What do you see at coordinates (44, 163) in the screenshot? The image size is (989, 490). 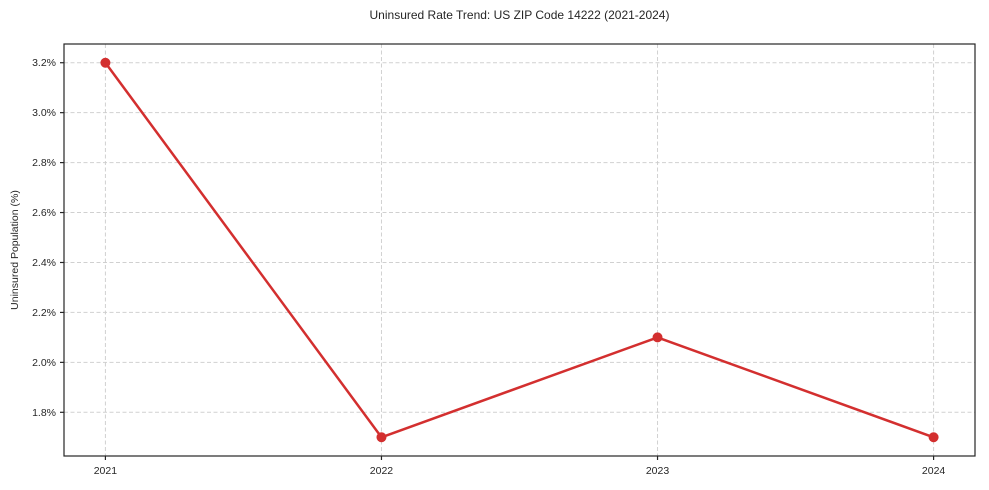 I see `y-tick-label: 2.8%` at bounding box center [44, 163].